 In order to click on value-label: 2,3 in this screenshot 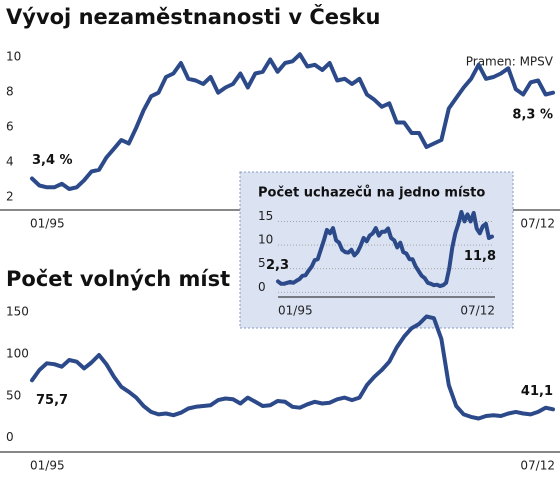, I will do `click(277, 265)`.